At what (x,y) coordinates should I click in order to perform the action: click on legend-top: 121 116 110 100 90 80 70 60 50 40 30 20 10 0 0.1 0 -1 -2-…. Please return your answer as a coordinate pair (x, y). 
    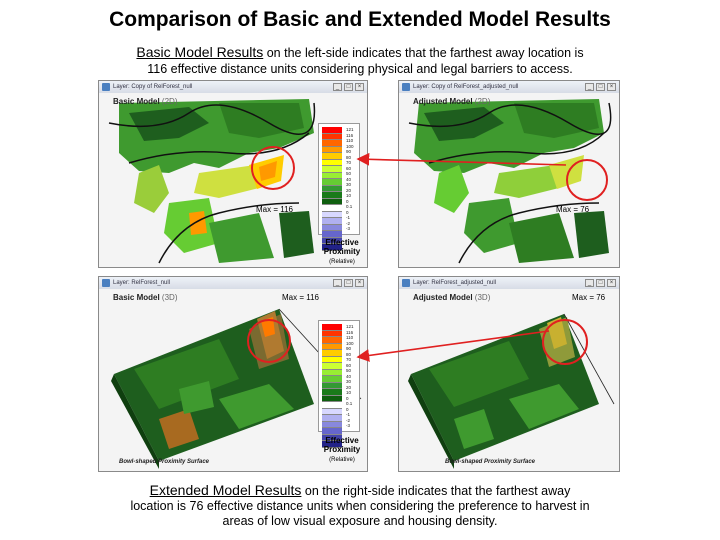
    Looking at the image, I should click on (339, 187).